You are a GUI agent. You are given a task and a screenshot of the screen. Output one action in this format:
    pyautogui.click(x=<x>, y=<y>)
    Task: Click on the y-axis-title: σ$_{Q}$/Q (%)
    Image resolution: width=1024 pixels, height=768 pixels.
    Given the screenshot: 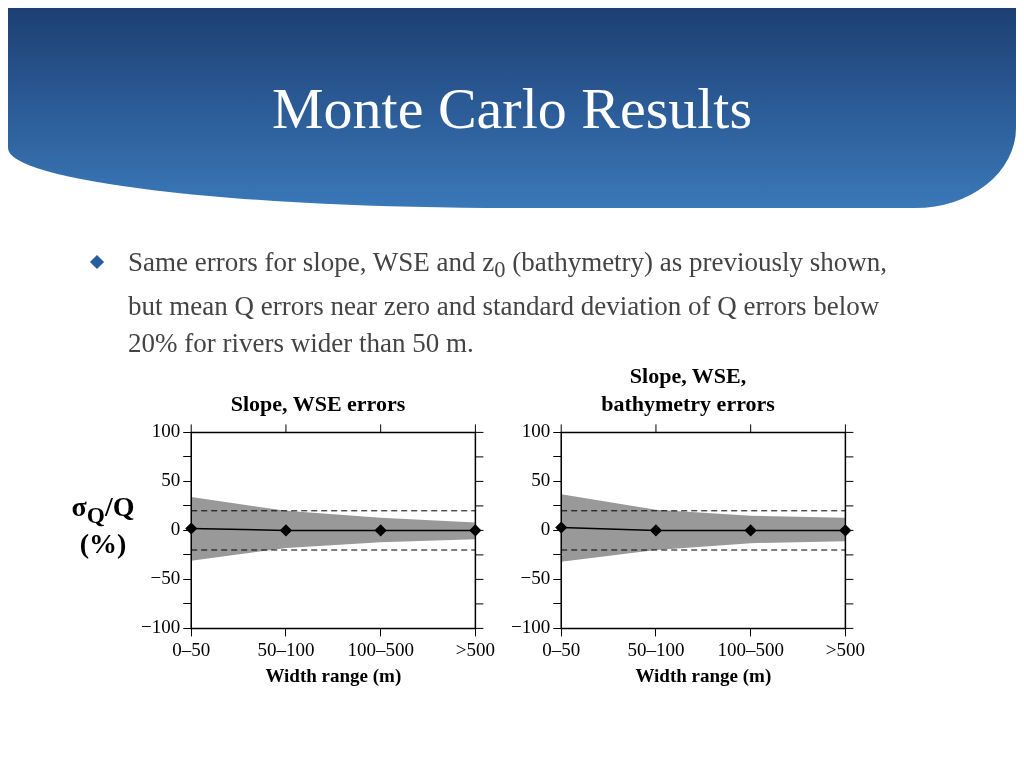 What is the action you would take?
    pyautogui.click(x=103, y=525)
    